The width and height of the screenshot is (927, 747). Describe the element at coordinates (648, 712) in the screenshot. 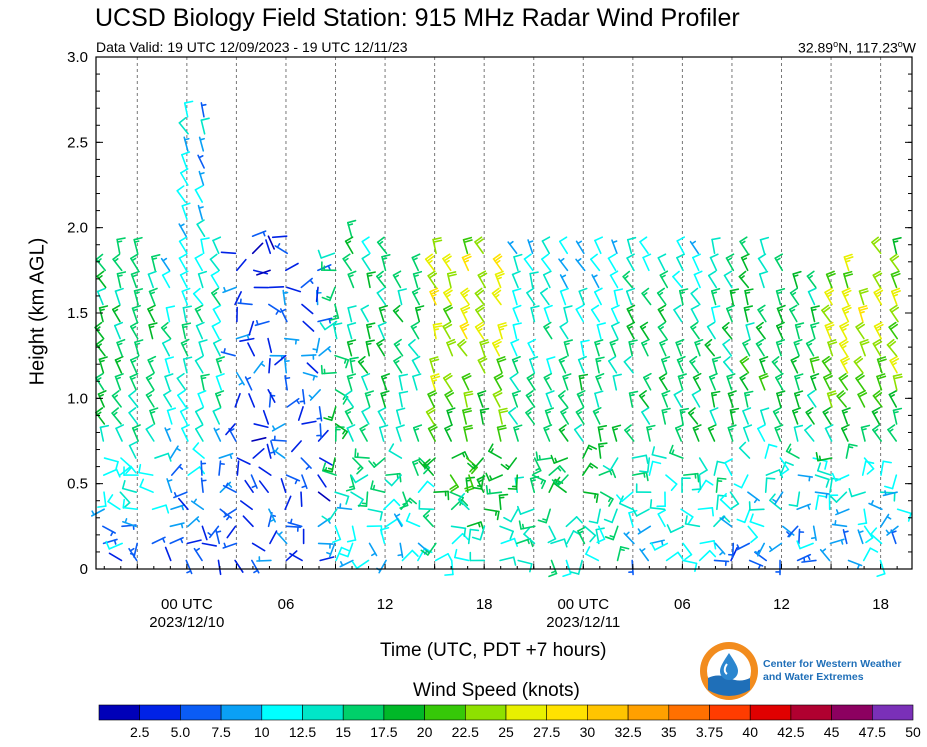

I see `colorbar-swatch` at that location.